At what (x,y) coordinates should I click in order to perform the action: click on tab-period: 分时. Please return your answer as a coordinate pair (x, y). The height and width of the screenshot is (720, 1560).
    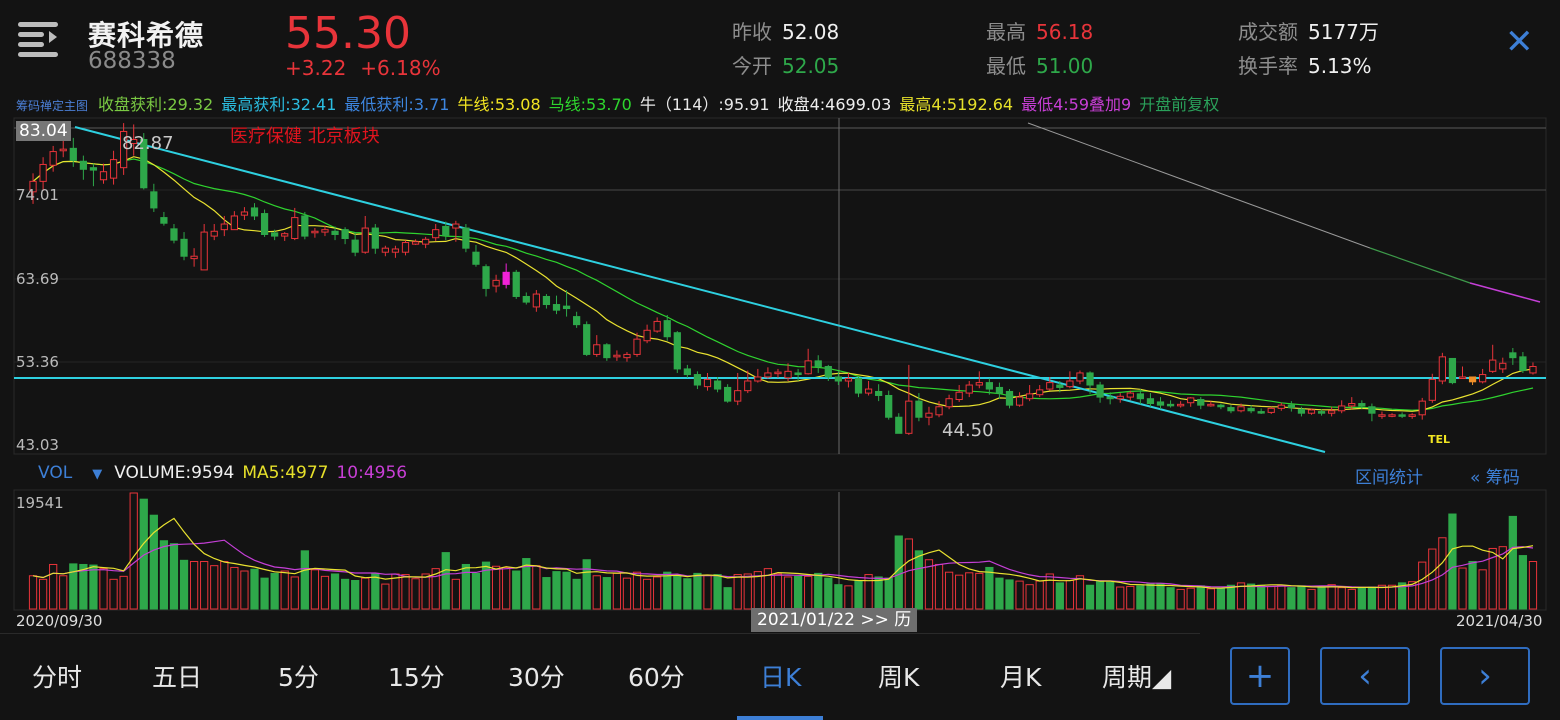
    Looking at the image, I should click on (57, 677).